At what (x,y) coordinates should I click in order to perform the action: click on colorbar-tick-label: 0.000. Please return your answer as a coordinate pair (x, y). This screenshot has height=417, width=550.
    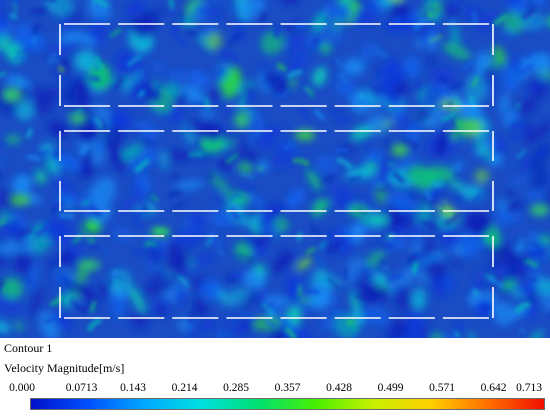
    Looking at the image, I should click on (22, 388).